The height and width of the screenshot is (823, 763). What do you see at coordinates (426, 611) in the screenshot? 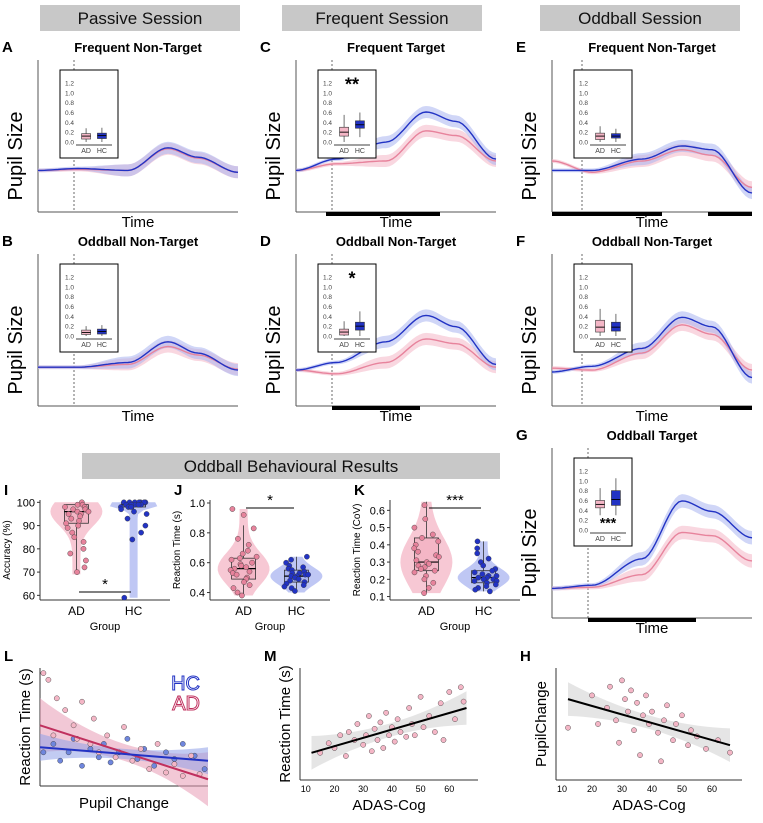
I see `x-tick-label: AD` at bounding box center [426, 611].